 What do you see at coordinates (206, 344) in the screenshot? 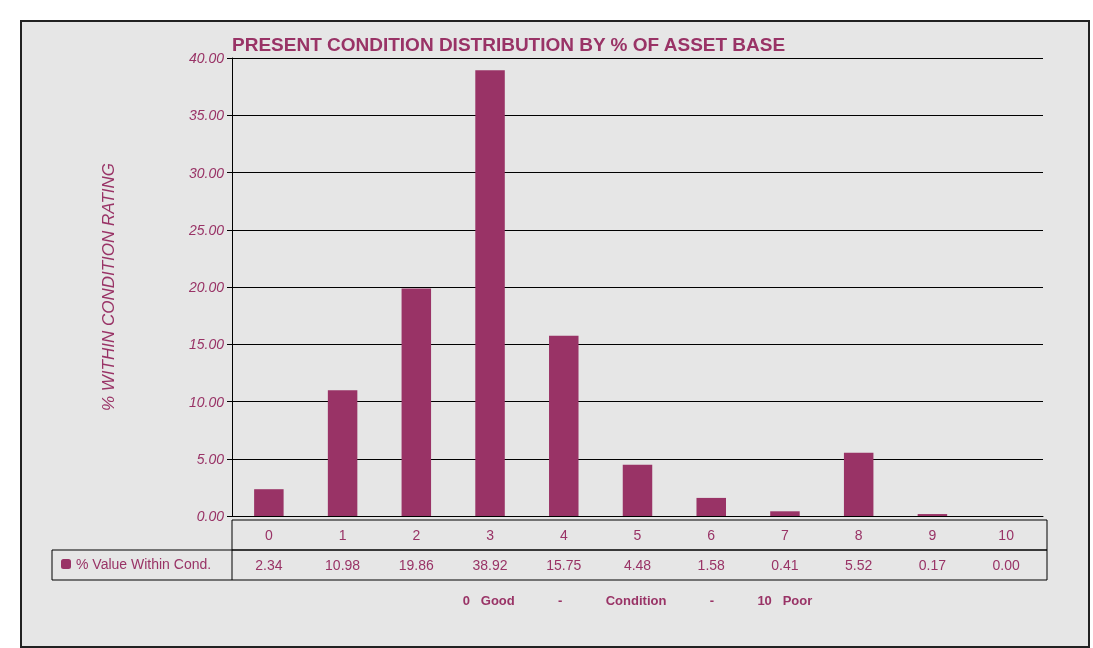
I see `y-tick-label: 15.00` at bounding box center [206, 344].